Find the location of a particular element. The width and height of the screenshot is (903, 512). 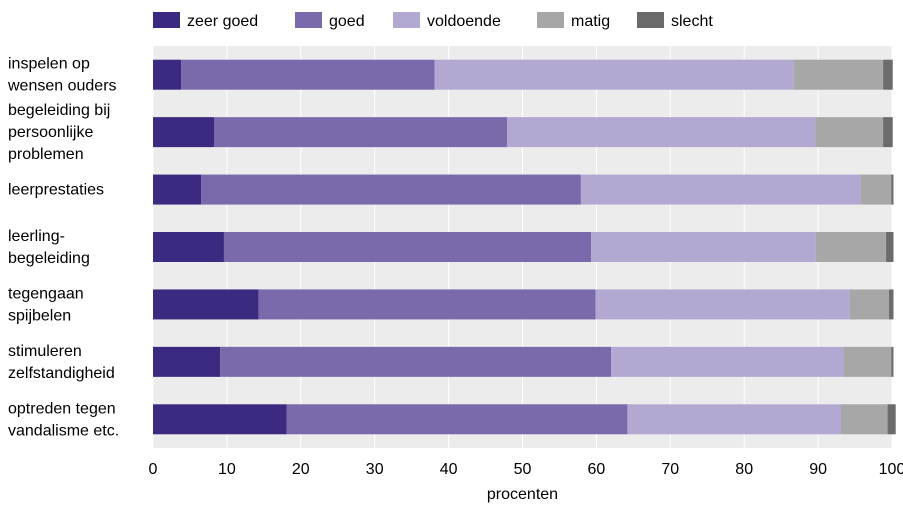

category-label-line: spijbelen is located at coordinates (39, 315).